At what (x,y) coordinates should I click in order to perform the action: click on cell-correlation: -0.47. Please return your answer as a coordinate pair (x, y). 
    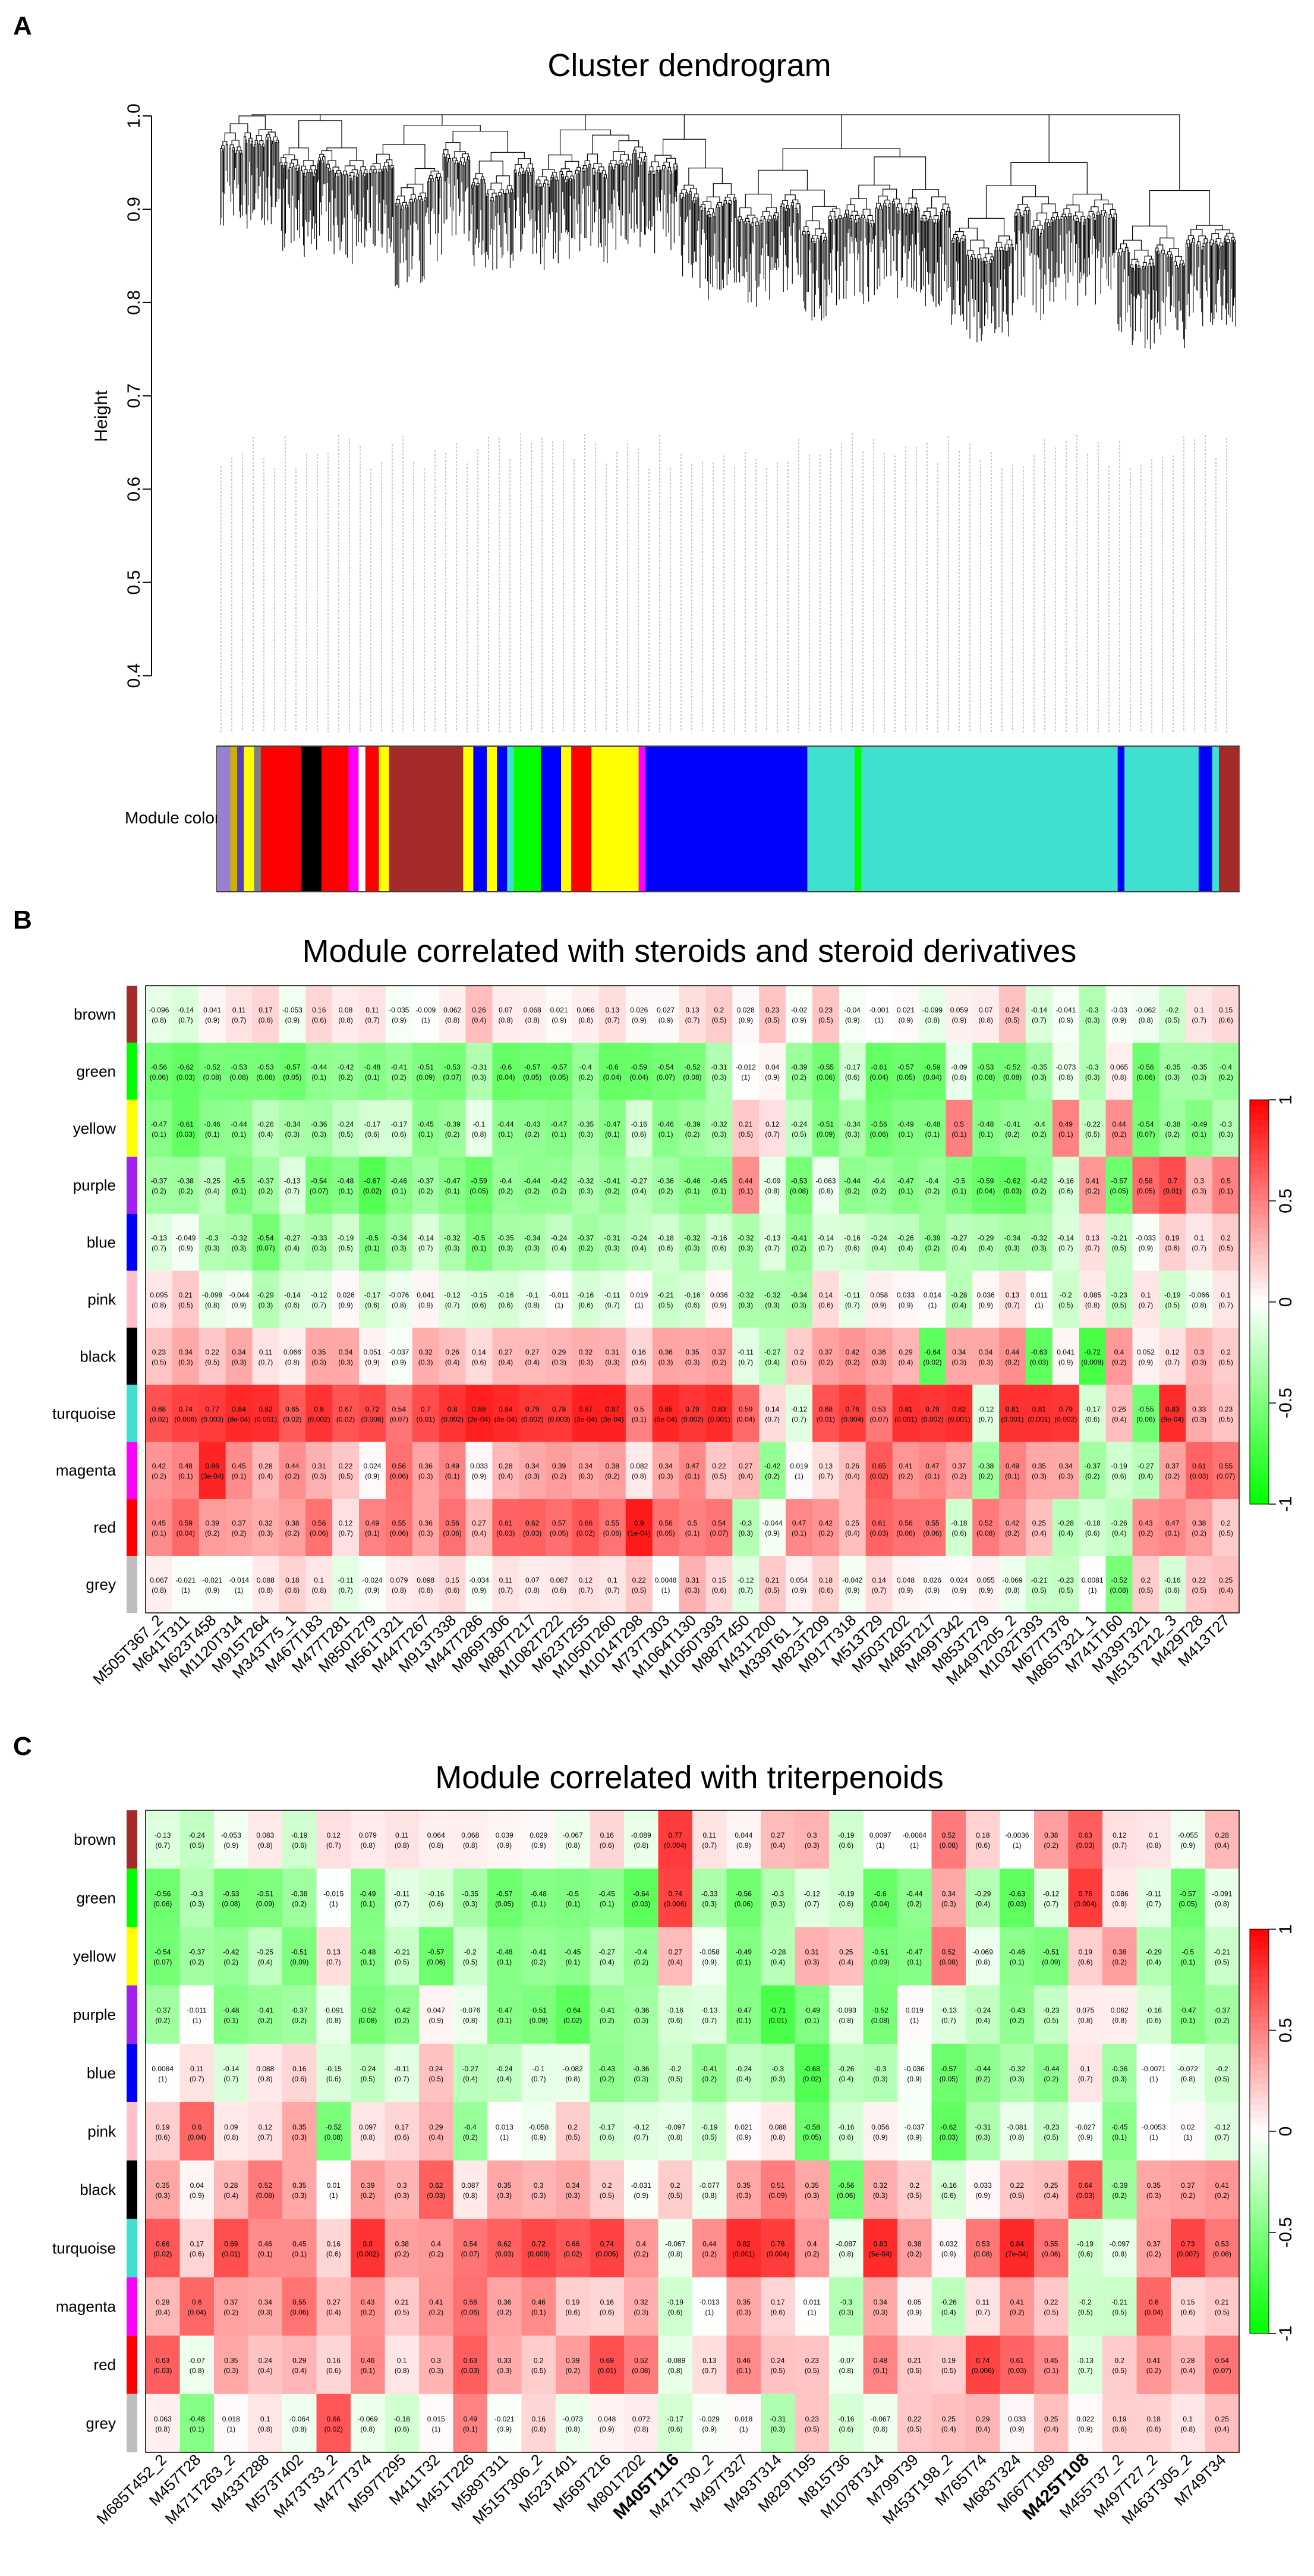
    Looking at the image, I should click on (612, 1124).